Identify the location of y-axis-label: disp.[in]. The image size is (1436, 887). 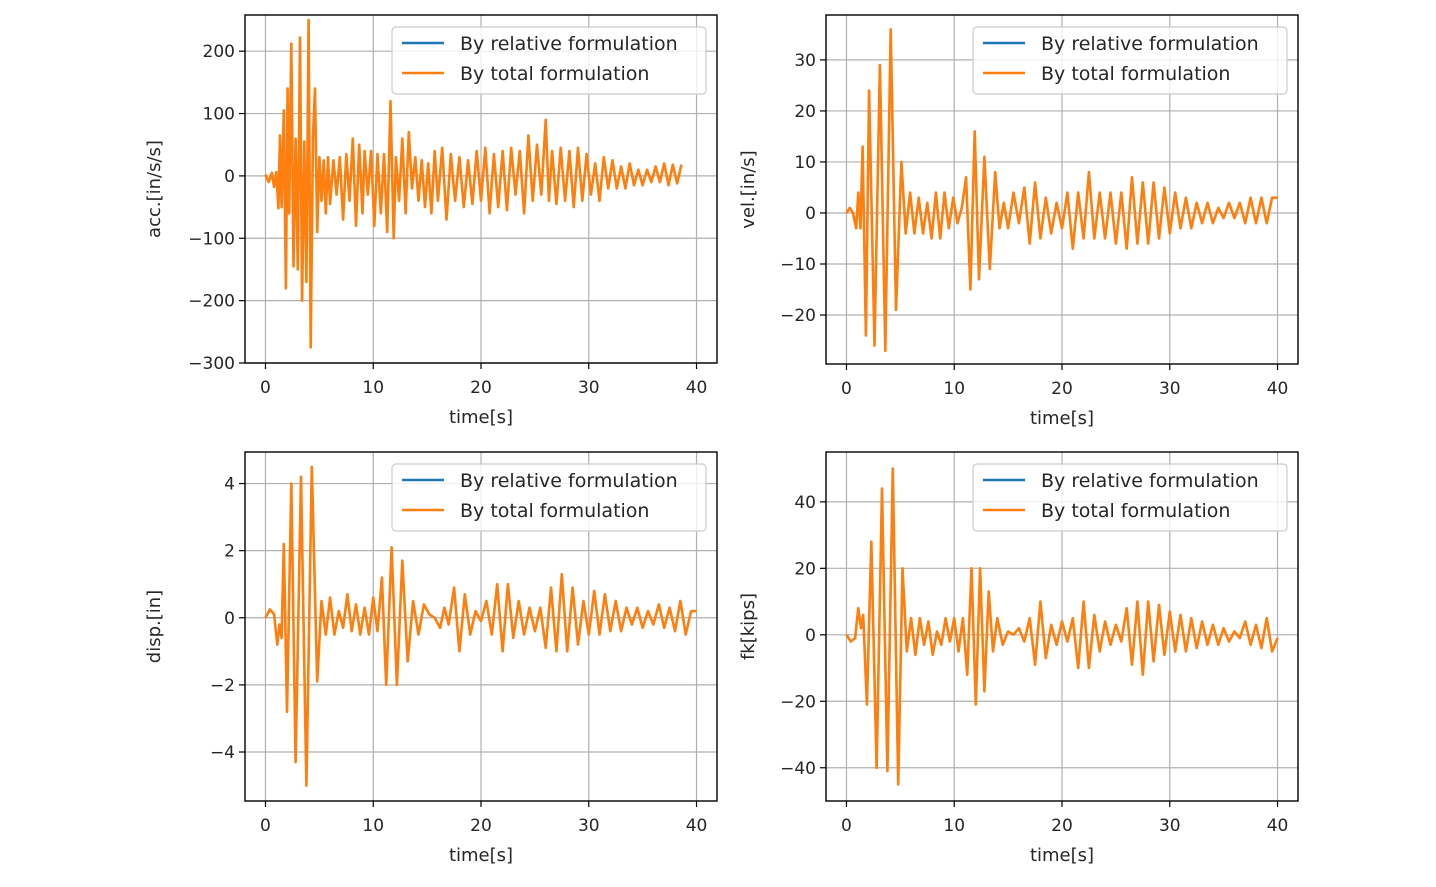
(154, 626).